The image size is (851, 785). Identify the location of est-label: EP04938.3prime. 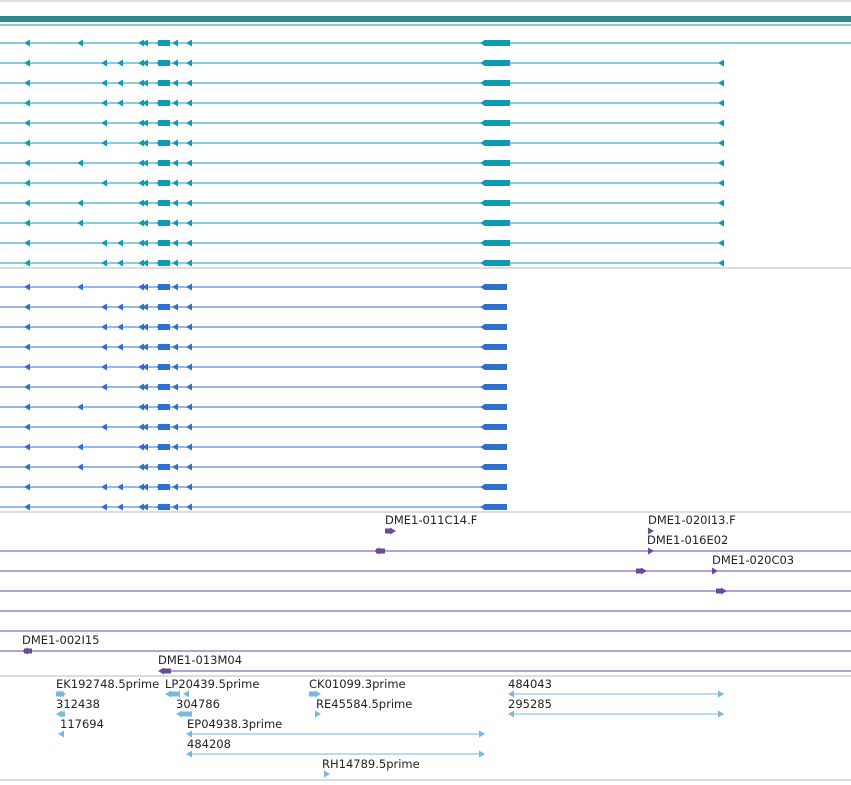
(235, 724).